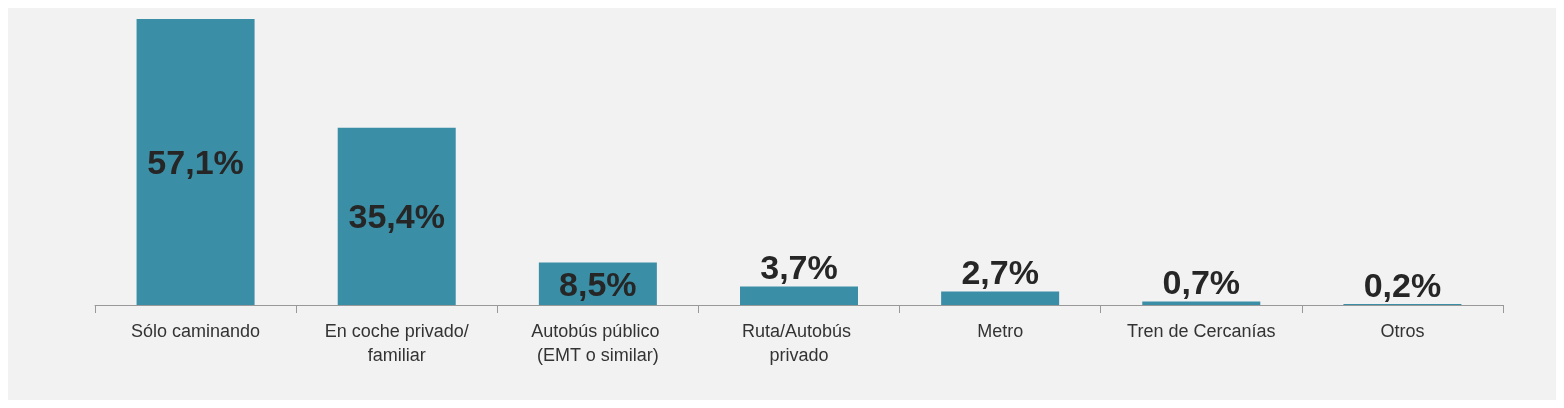 Image resolution: width=1564 pixels, height=408 pixels. Describe the element at coordinates (196, 331) in the screenshot. I see `x-tick-label: Sólo caminando` at that location.